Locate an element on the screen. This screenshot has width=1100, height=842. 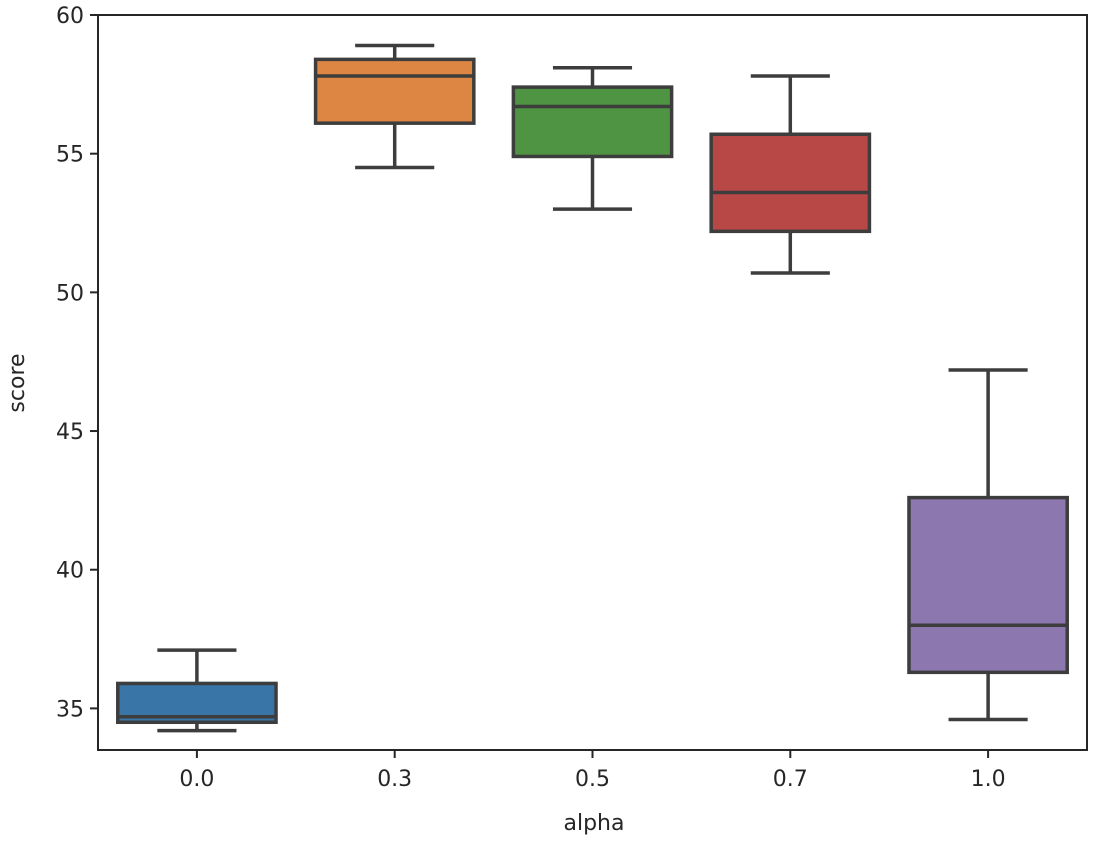
y-tick-label-60: 60 is located at coordinates (70, 16).